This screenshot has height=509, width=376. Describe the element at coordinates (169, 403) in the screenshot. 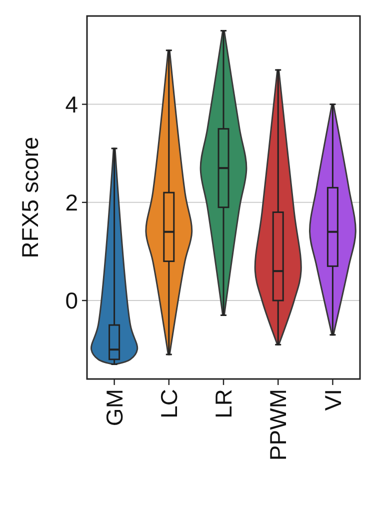

I see `x-tick-label: LC` at that location.